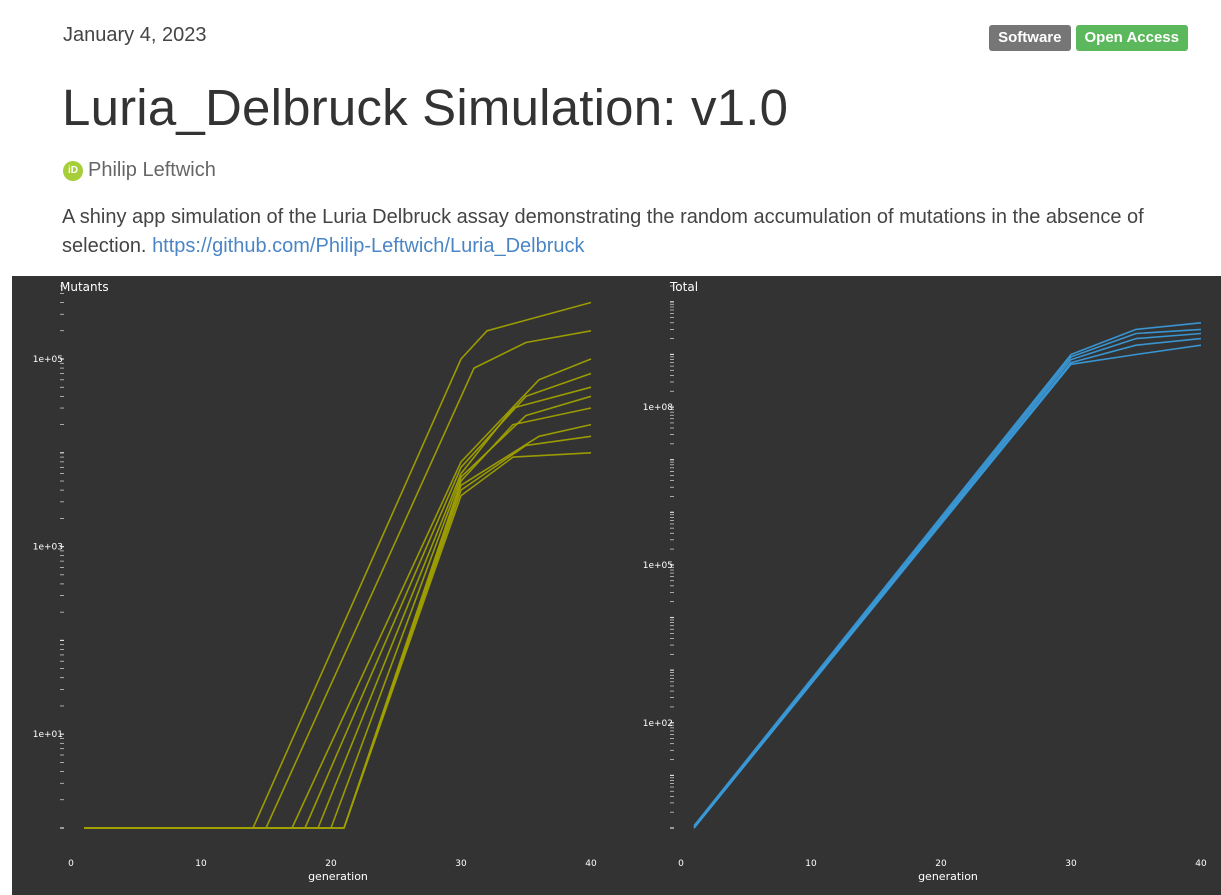 The image size is (1221, 895). Describe the element at coordinates (461, 864) in the screenshot. I see `mutants-x-tick-label: 30` at that location.